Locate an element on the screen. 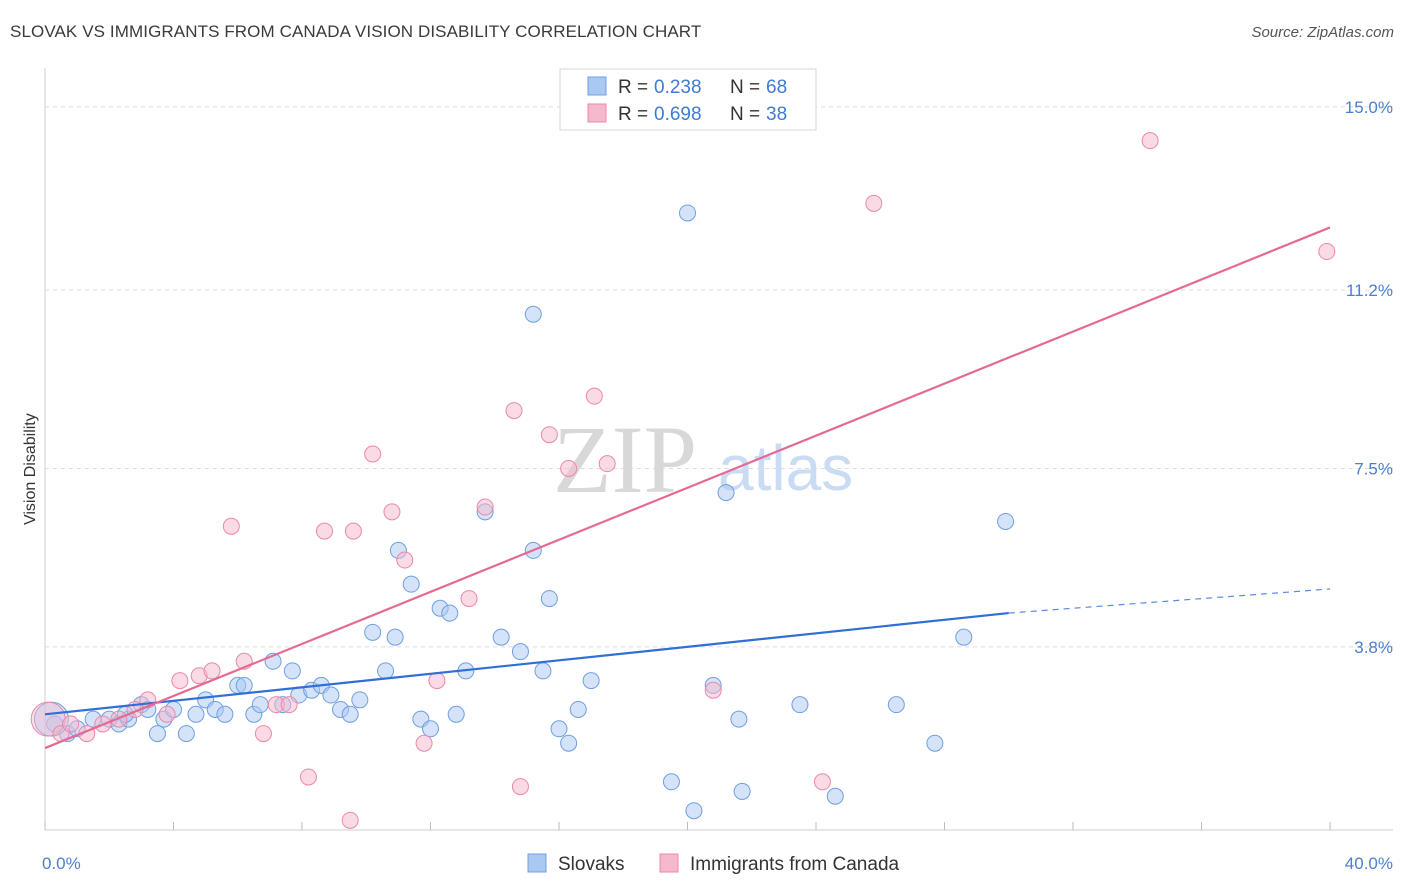  y-tick-label: 7.5% is located at coordinates (1373, 468).